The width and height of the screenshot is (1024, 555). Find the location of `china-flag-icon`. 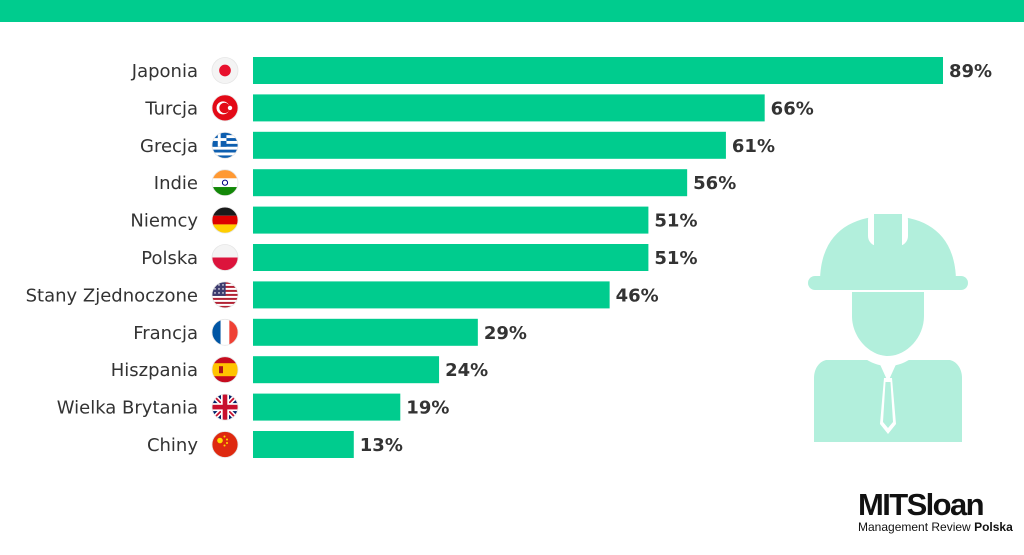

china-flag-icon is located at coordinates (225, 444).